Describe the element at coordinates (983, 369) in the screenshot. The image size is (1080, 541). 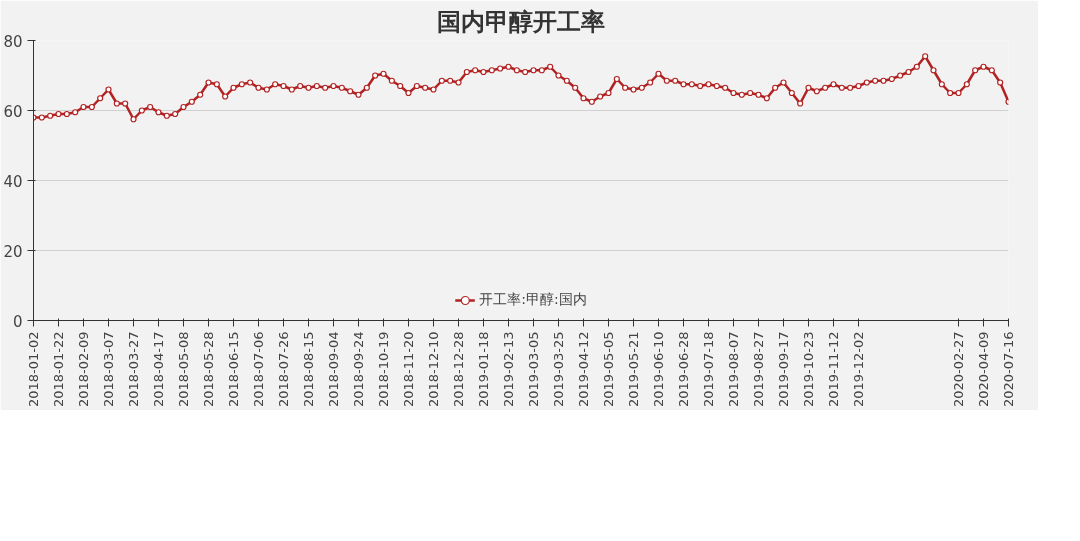
I see `x-tick-label: 2020-04-09` at that location.